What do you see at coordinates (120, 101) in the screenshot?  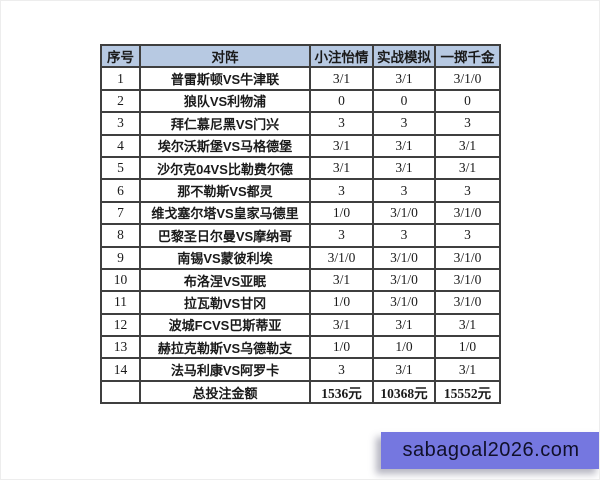 I see `cell-index: 2` at bounding box center [120, 101].